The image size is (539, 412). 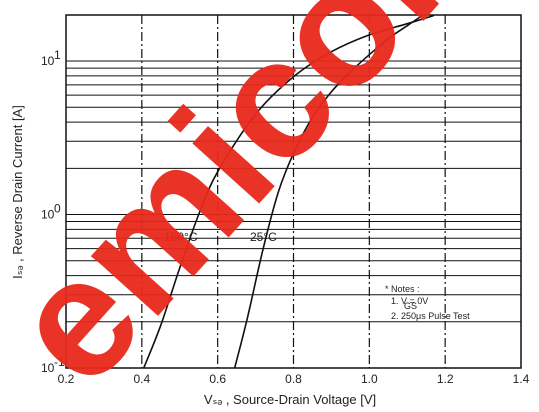 I want to click on curve-label-25c: 25°C, so click(x=263, y=237).